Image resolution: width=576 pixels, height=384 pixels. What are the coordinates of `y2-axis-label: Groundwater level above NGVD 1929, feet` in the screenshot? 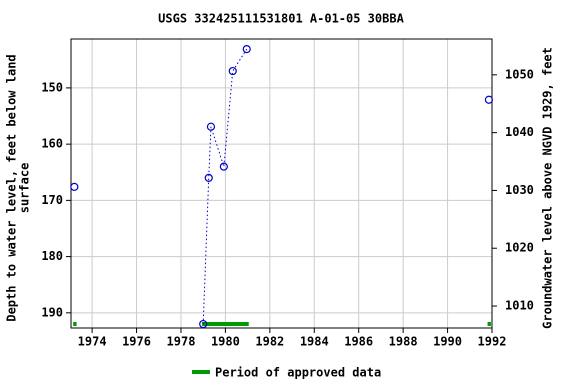 It's located at (548, 188).